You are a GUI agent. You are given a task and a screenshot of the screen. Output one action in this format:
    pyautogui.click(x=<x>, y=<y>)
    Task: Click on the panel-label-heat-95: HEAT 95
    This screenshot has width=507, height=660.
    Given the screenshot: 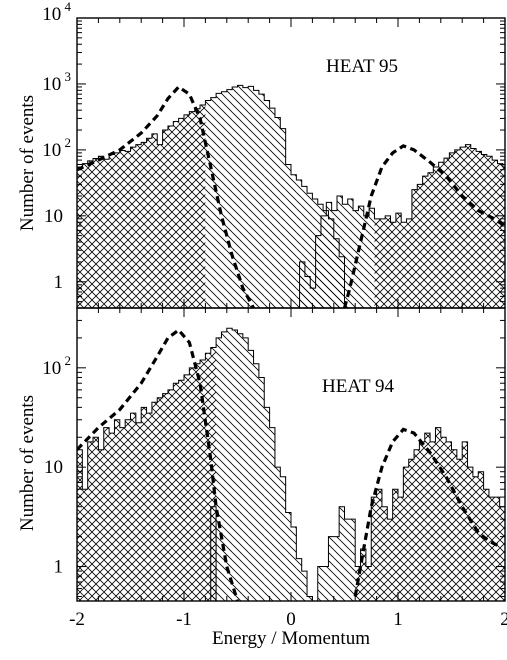 What is the action you would take?
    pyautogui.click(x=362, y=66)
    